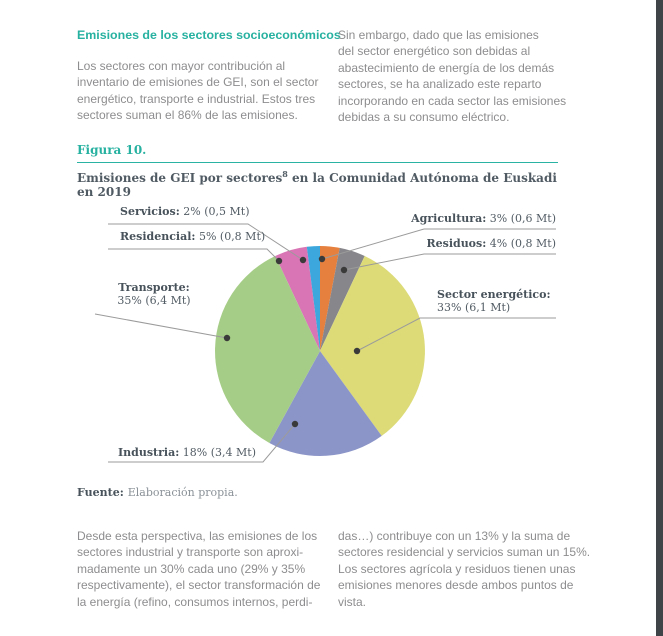 The height and width of the screenshot is (636, 663). I want to click on figure-rule, so click(317, 162).